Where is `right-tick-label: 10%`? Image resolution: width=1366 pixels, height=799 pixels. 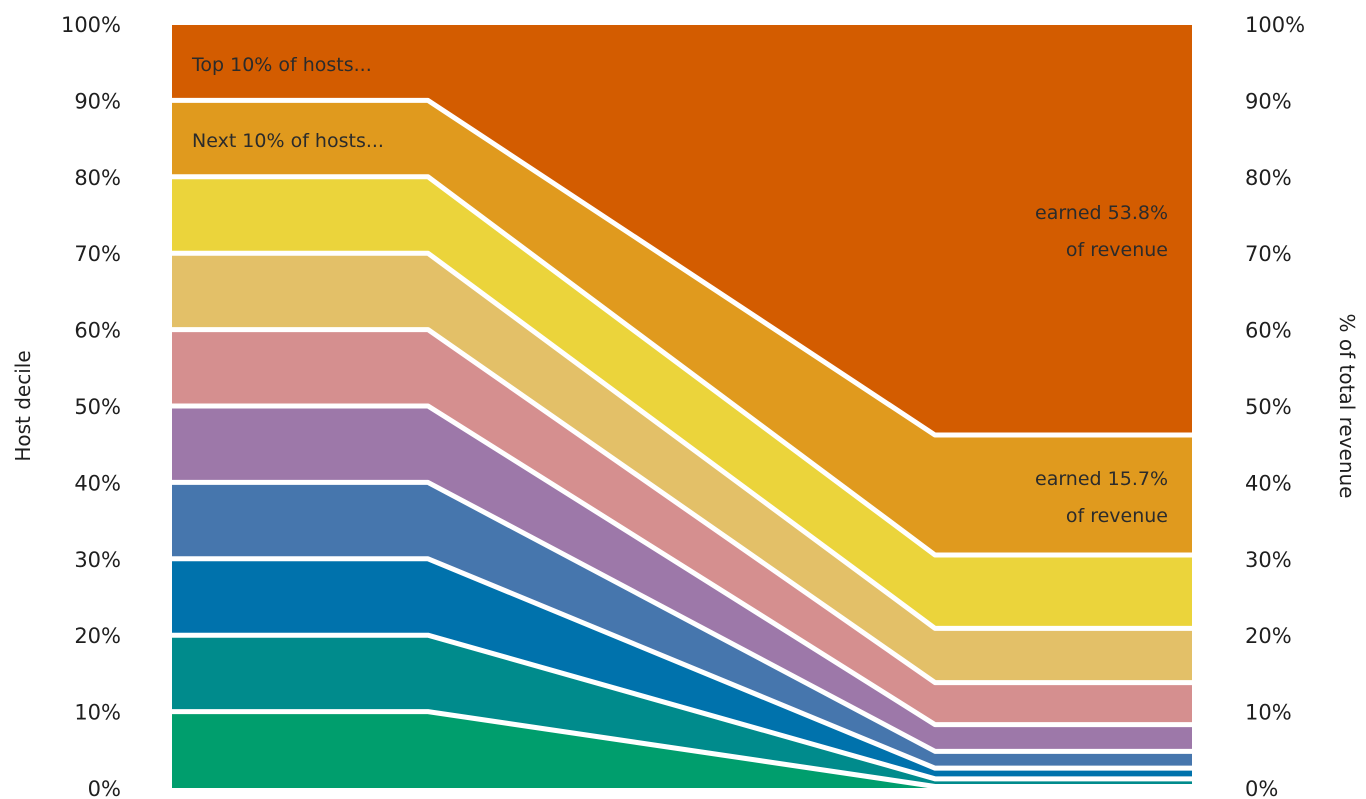 right-tick-label: 10% is located at coordinates (1268, 713).